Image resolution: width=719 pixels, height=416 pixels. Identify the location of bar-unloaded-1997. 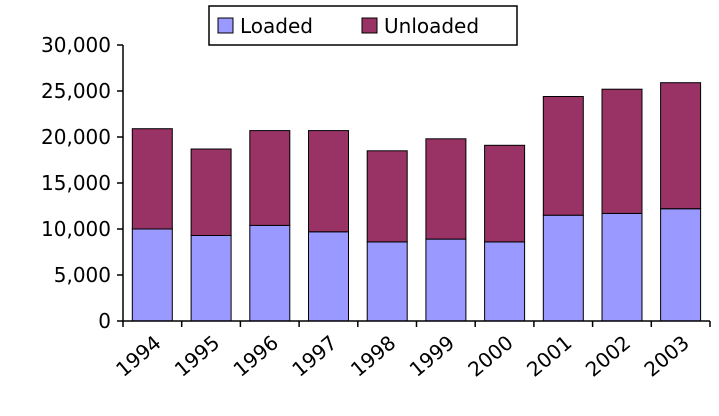
(328, 181).